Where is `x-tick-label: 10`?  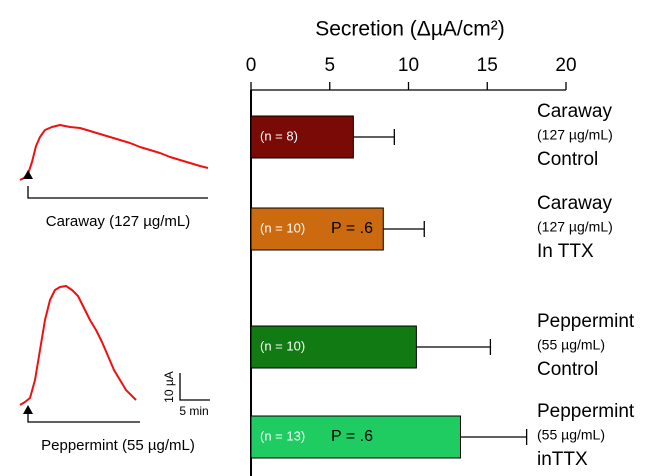 x-tick-label: 10 is located at coordinates (408, 65).